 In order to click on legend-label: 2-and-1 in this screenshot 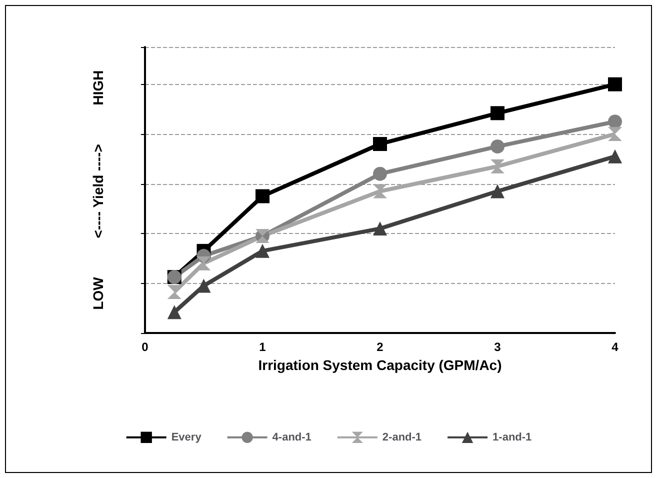, I will do `click(402, 437)`.